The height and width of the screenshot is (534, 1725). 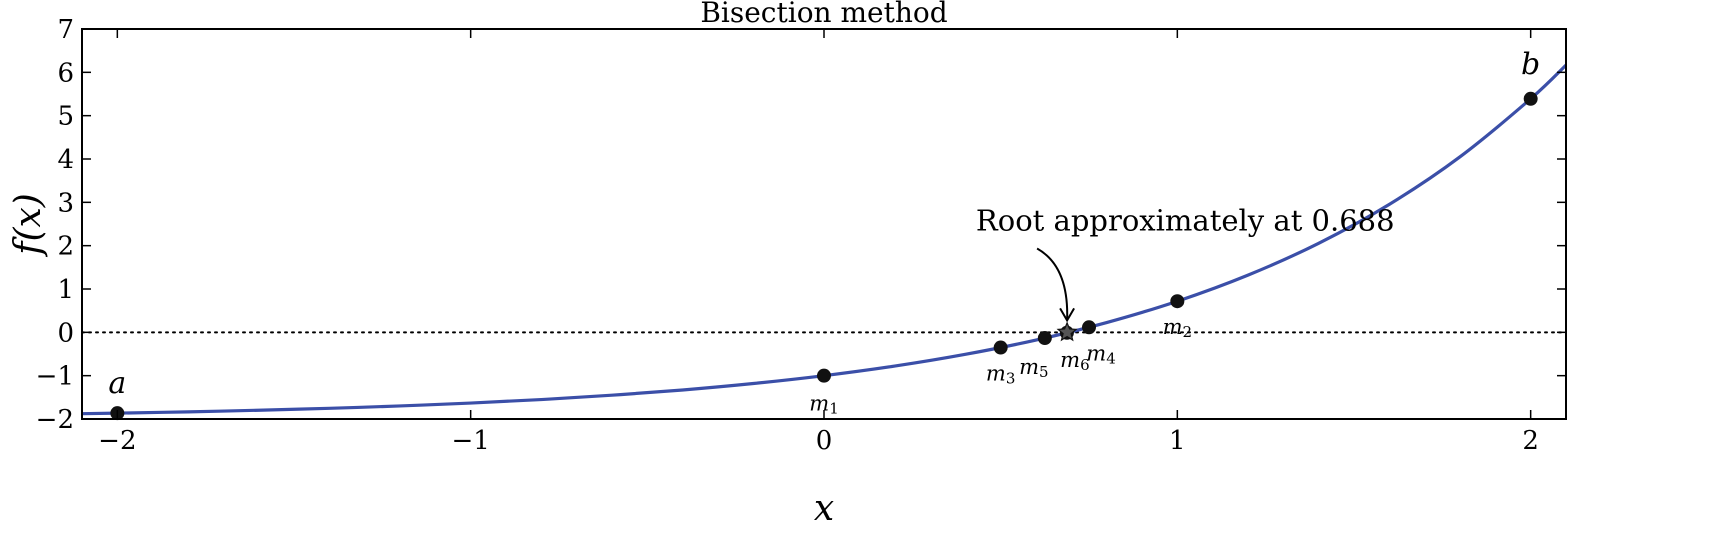 I want to click on x-tick-label-2: 0, so click(x=824, y=441).